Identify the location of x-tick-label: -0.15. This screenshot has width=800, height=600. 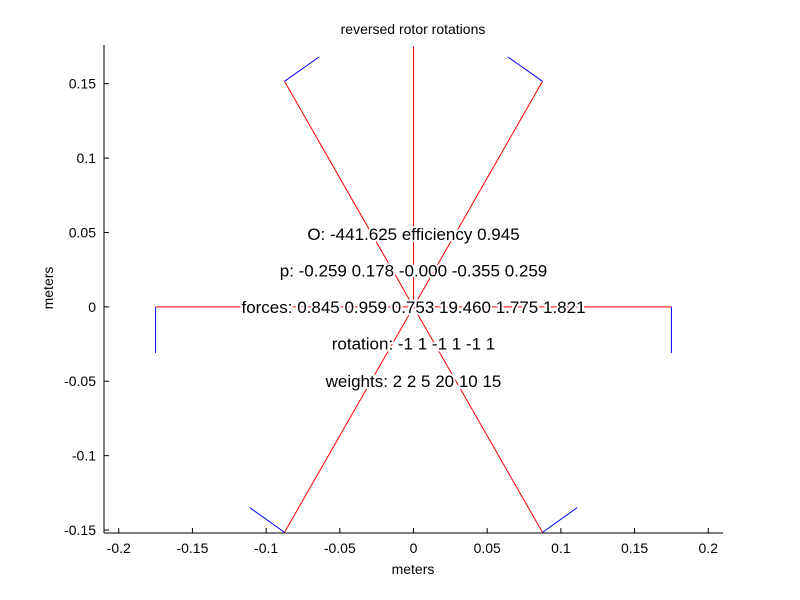
(192, 548).